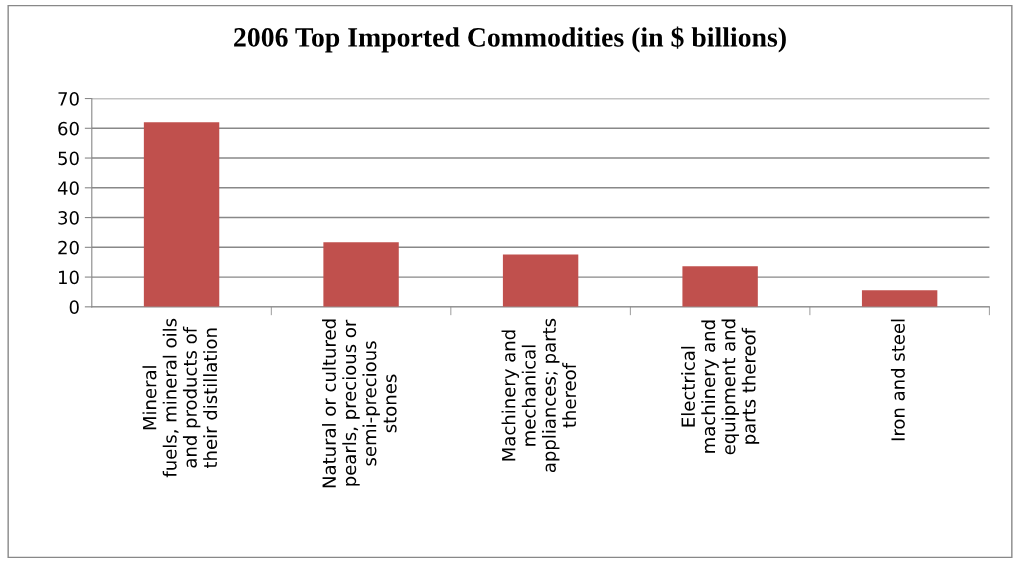 This screenshot has height=563, width=1020. Describe the element at coordinates (359, 403) in the screenshot. I see `x-tick-label: Natural or cultured pearls, precious or semi-precious stones` at that location.